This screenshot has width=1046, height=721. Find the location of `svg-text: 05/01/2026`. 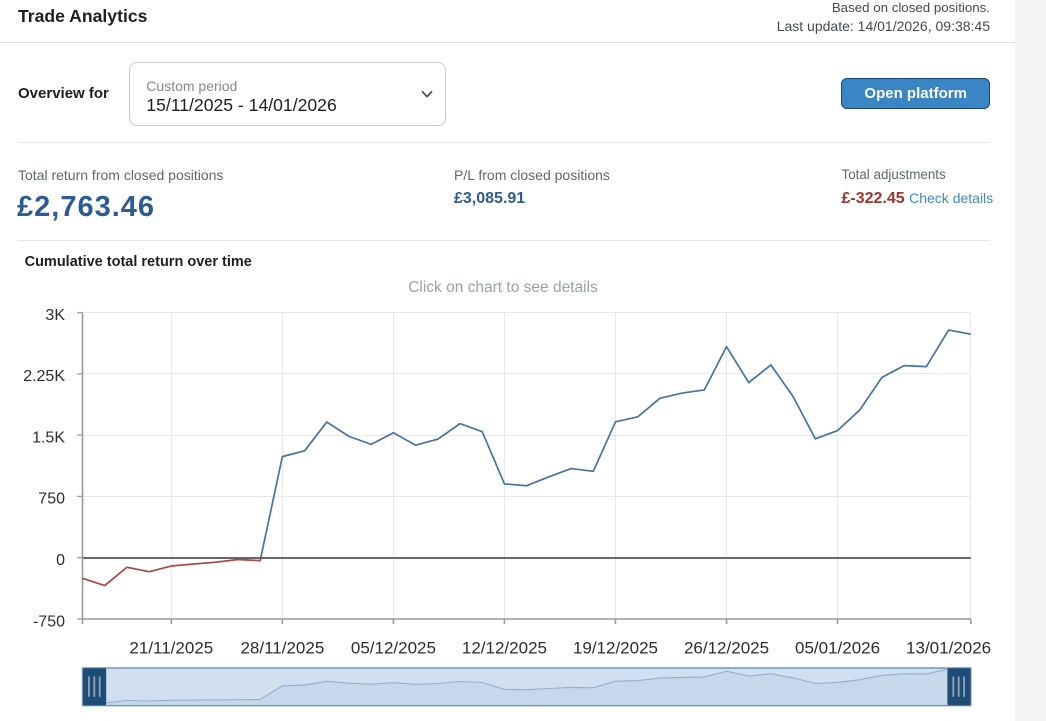

svg-text: 05/01/2026 is located at coordinates (837, 648).